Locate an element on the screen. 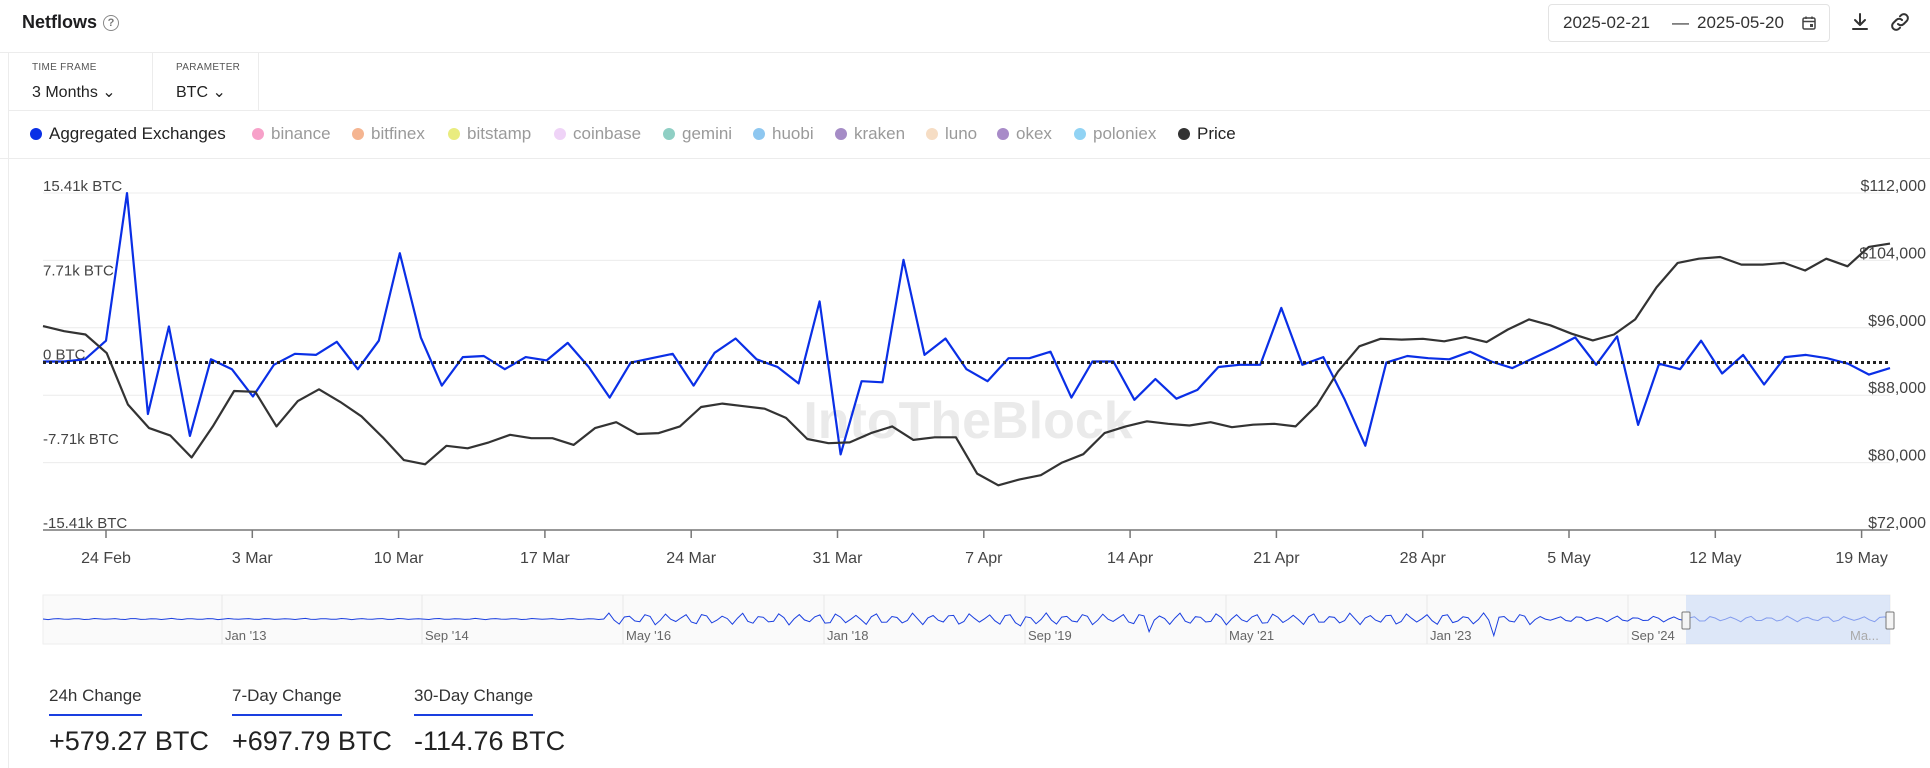 This screenshot has height=768, width=1930. y-right-tick-label: $72,000 is located at coordinates (1897, 523).